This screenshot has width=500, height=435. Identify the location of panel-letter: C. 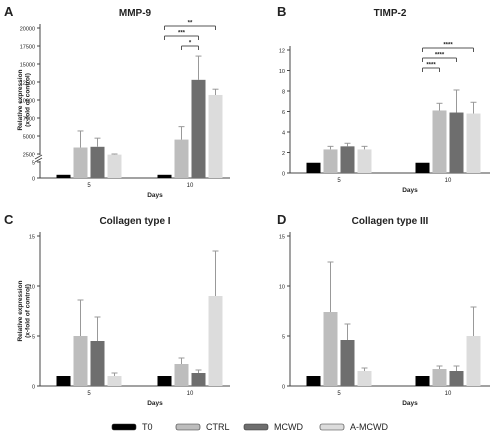
(9, 219).